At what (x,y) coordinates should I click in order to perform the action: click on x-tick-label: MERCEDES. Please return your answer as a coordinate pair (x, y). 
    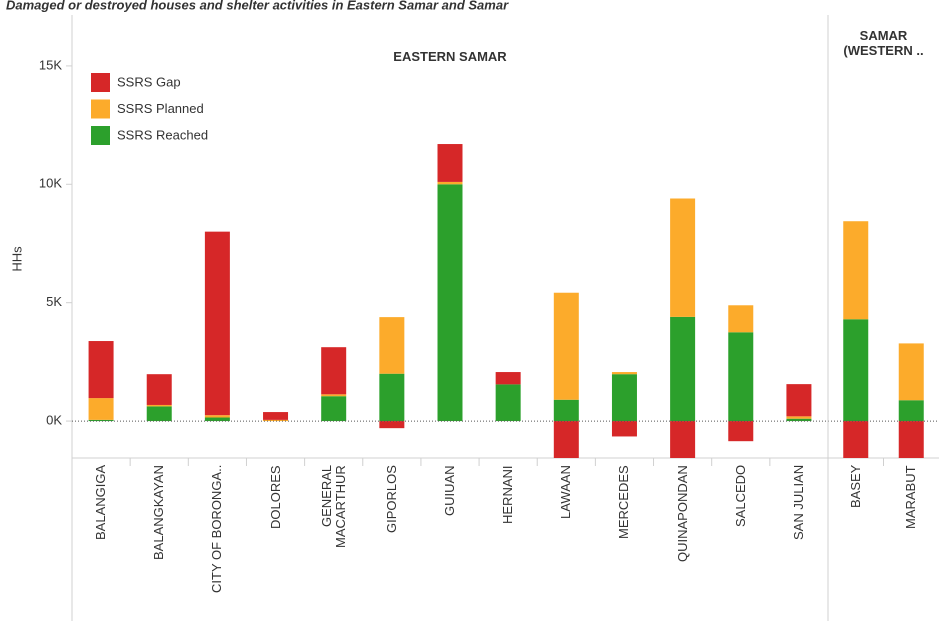
    Looking at the image, I should click on (624, 502).